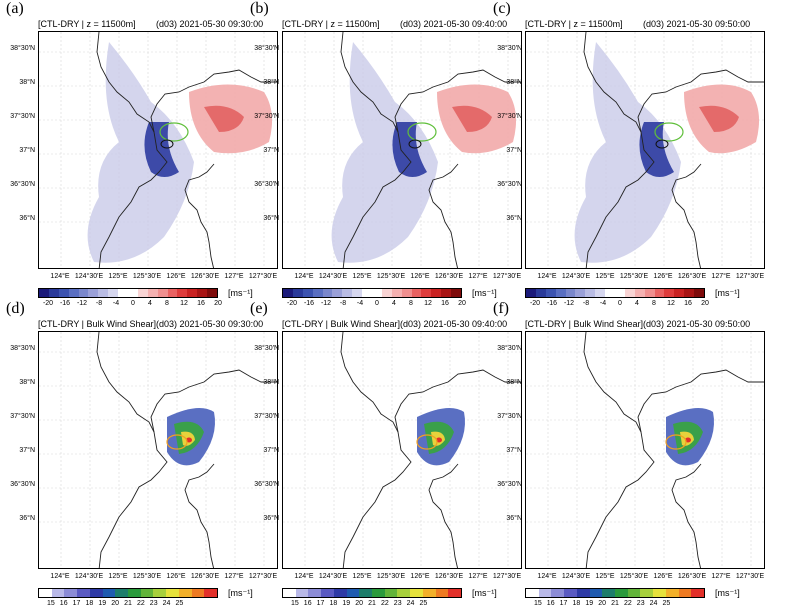 This screenshot has height=607, width=800. Describe the element at coordinates (266, 48) in the screenshot. I see `lat-tick-label: 38°30'N` at that location.